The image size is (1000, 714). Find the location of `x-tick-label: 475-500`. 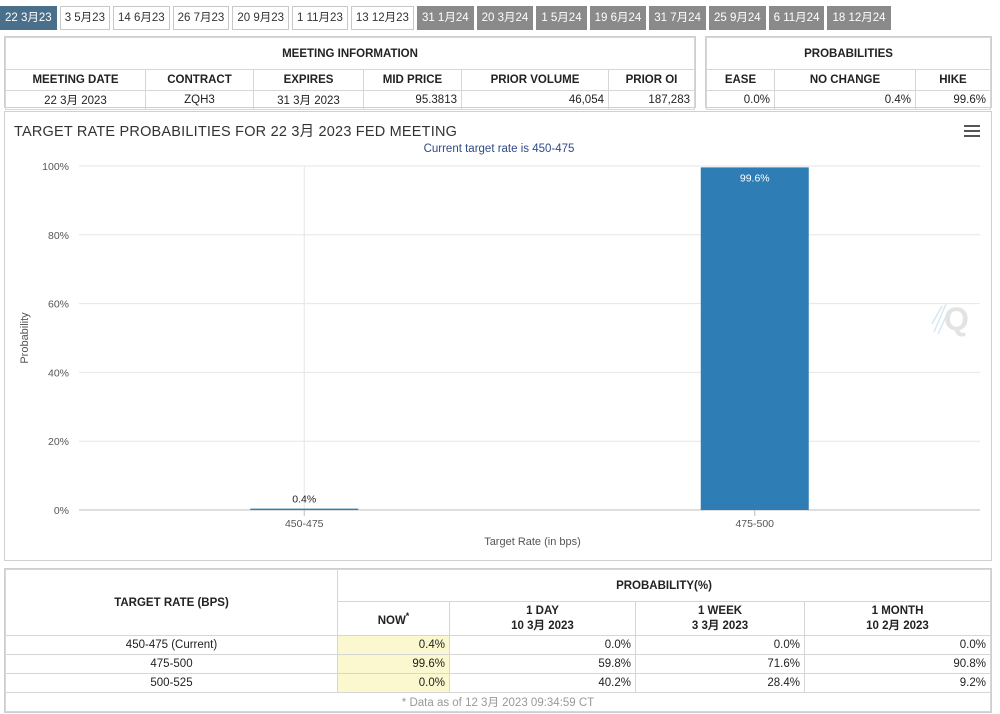

x-tick-label: 475-500 is located at coordinates (754, 524).